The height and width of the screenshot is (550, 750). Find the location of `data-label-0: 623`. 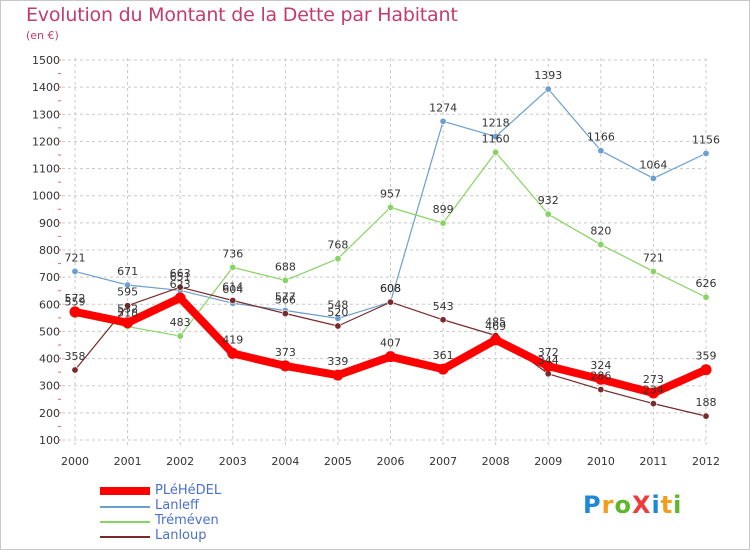

data-label-0: 623 is located at coordinates (180, 284).